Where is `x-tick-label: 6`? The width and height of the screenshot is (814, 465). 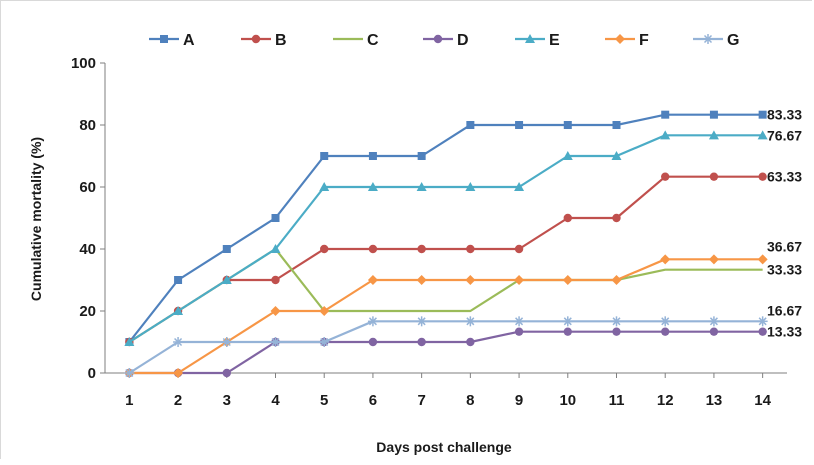
x-tick-label: 6 is located at coordinates (373, 400).